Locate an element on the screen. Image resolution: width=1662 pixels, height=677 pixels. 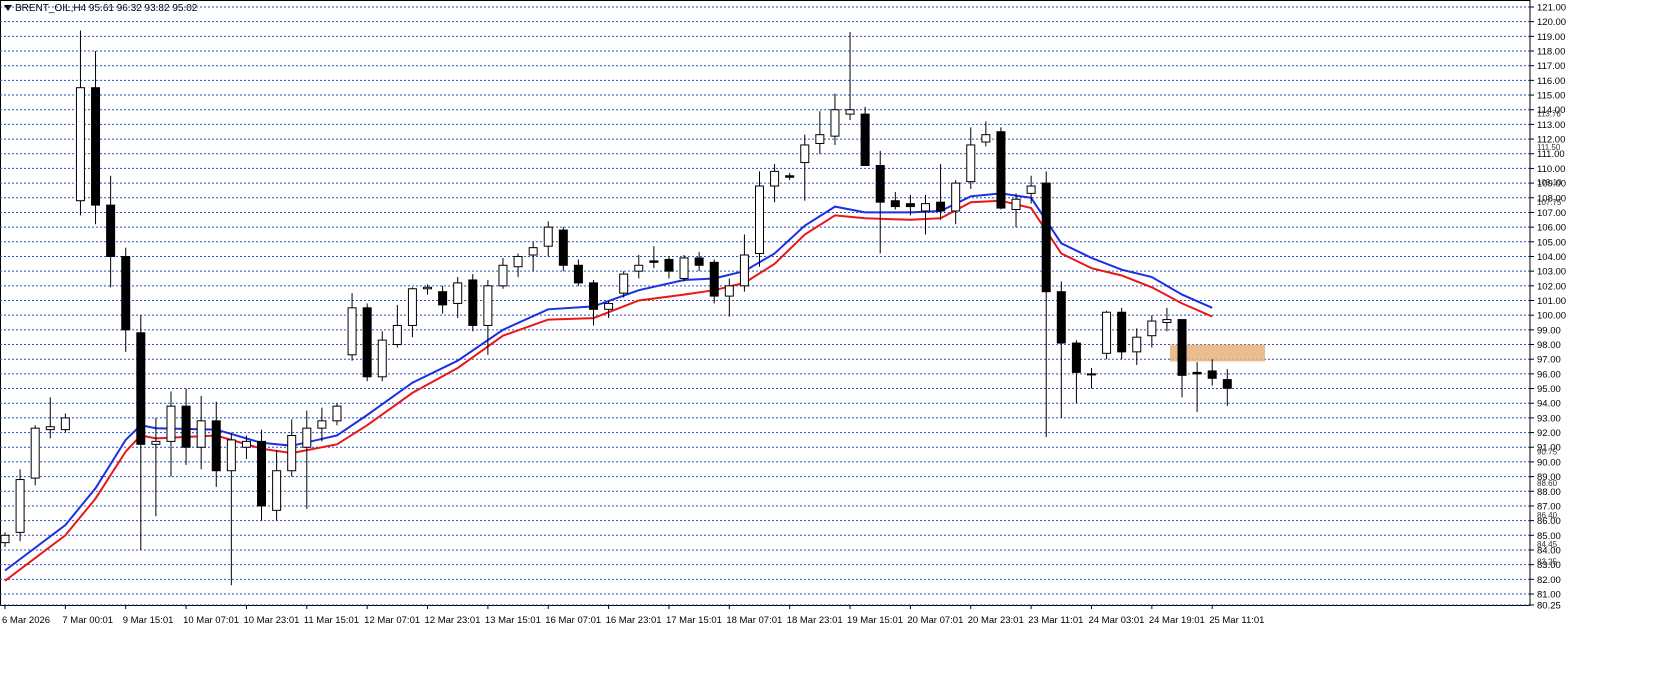
ohlc-readout: 95.61 96.32 93.82 95.02 is located at coordinates (143, 8).